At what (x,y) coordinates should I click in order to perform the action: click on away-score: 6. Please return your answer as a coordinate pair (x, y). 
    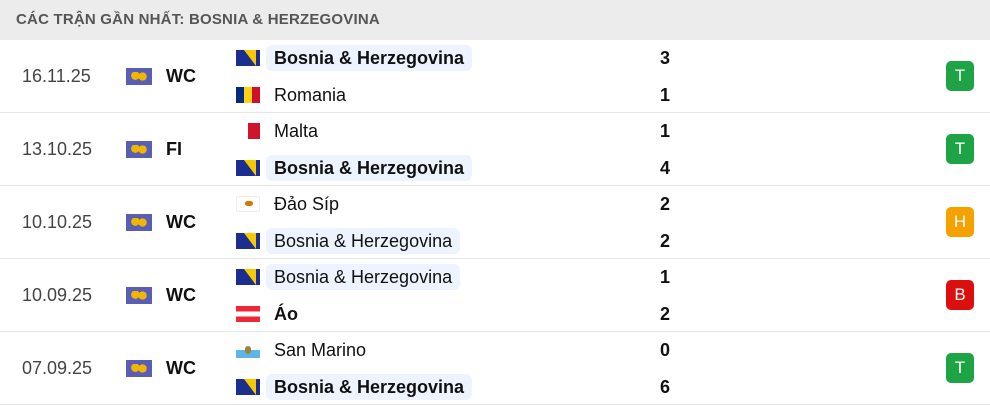
    Looking at the image, I should click on (664, 387).